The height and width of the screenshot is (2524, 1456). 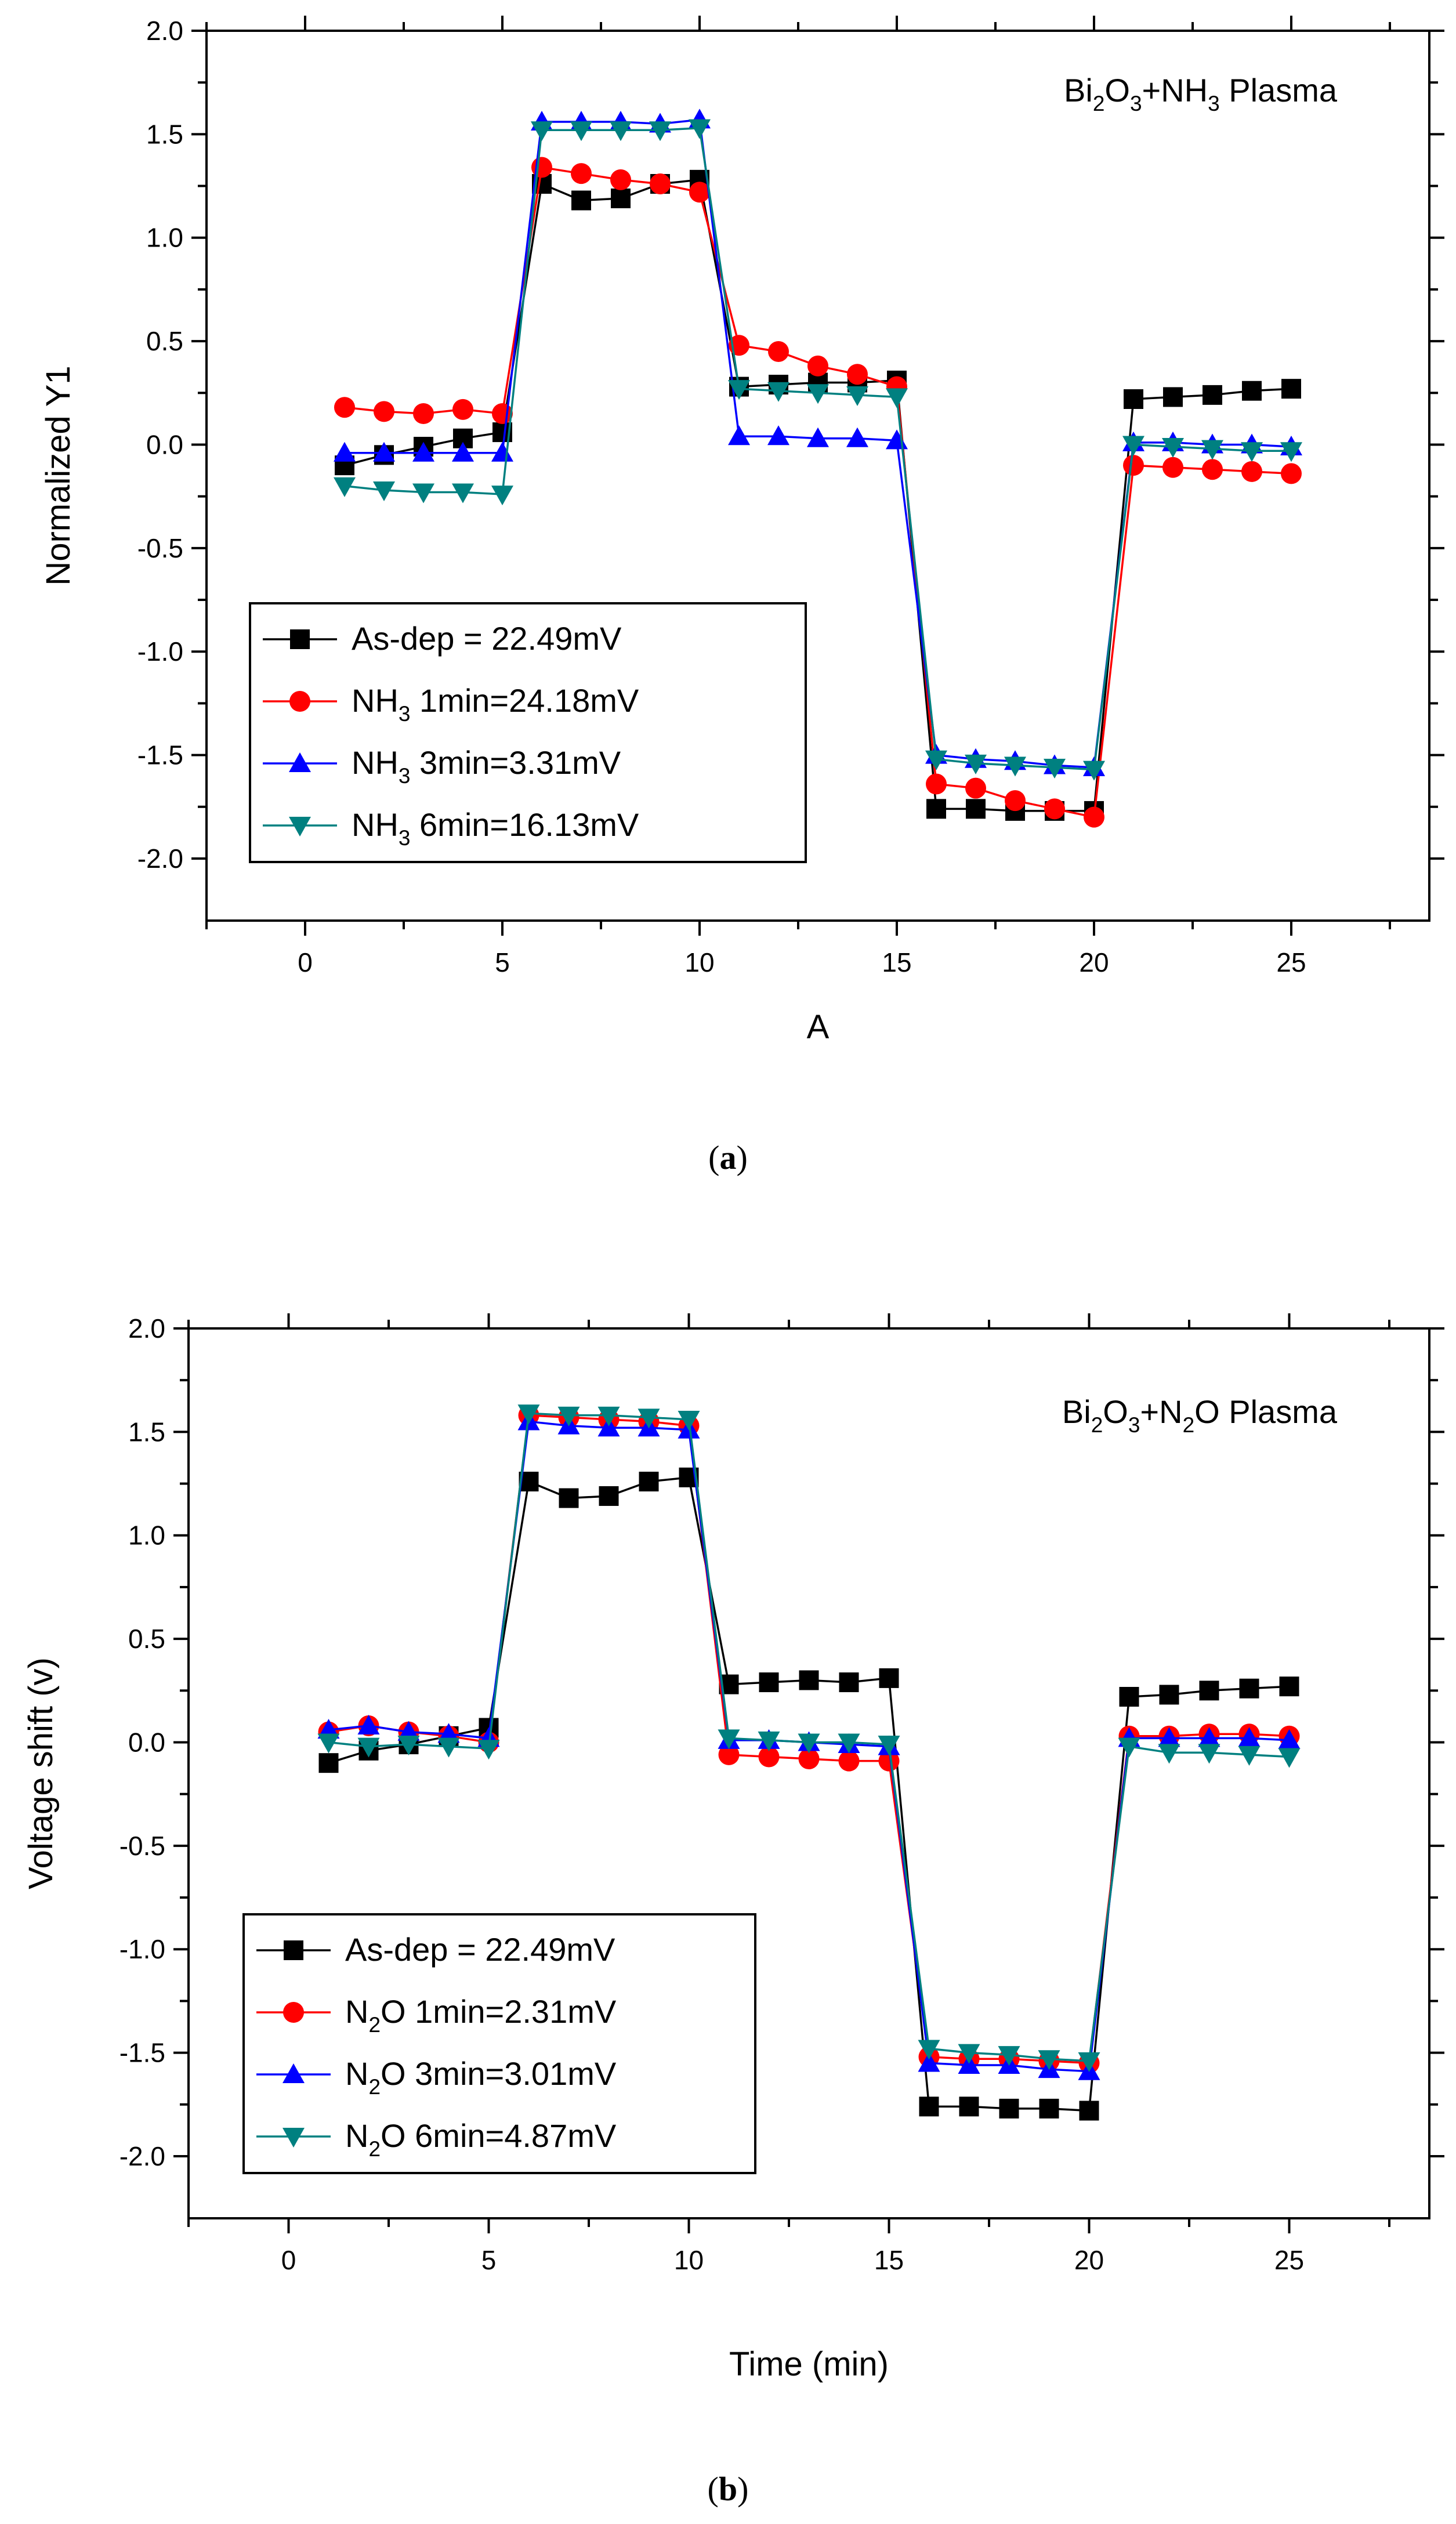 What do you see at coordinates (1201, 93) in the screenshot?
I see `chart-title: Bi2O3+NH3 Plasma` at bounding box center [1201, 93].